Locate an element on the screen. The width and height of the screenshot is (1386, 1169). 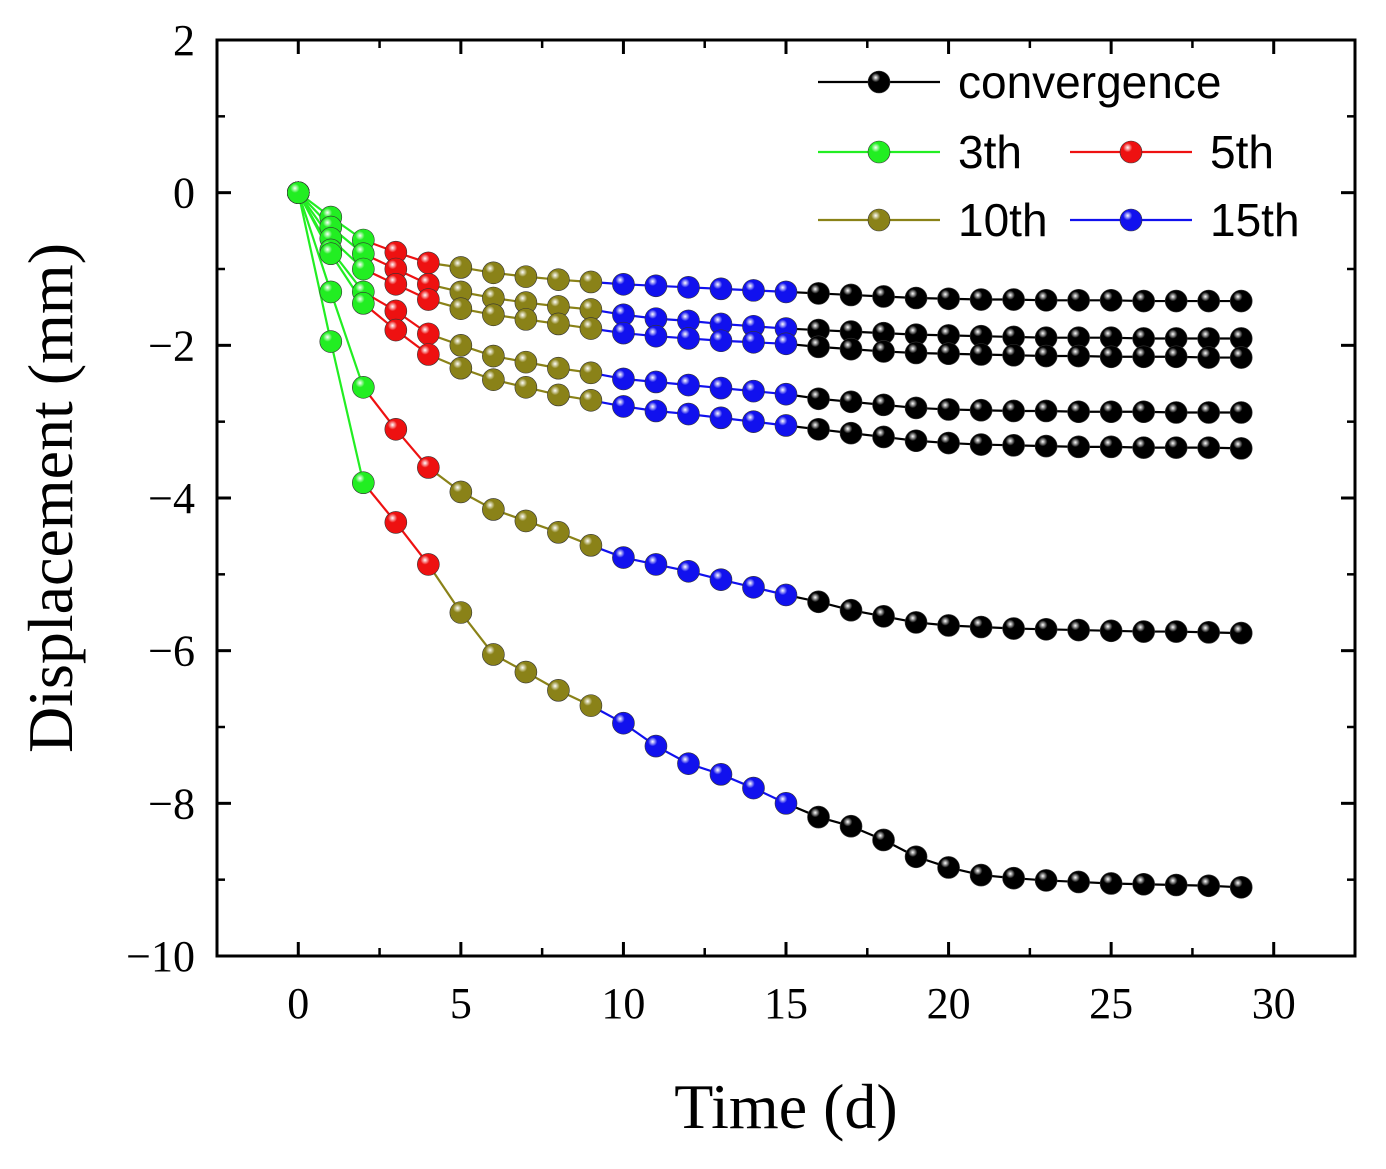
x-tick-label: 25 is located at coordinates (1111, 1003).